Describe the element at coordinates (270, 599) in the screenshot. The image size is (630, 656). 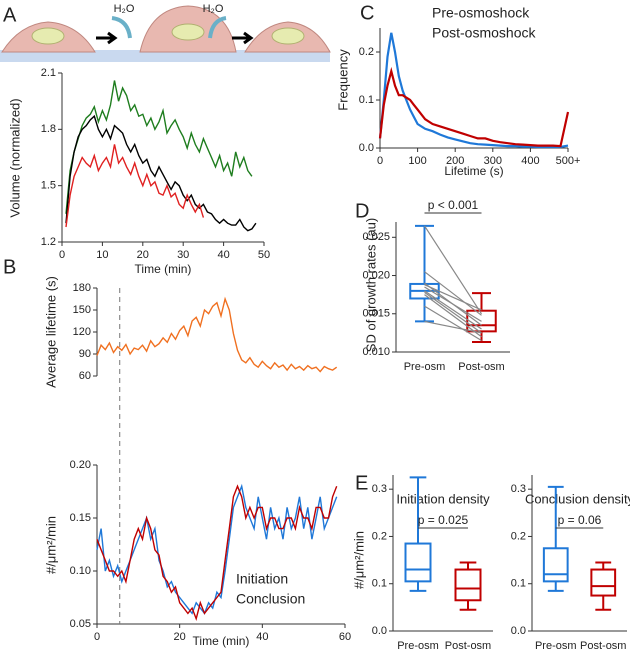
I see `legend-label: Conclusion` at that location.